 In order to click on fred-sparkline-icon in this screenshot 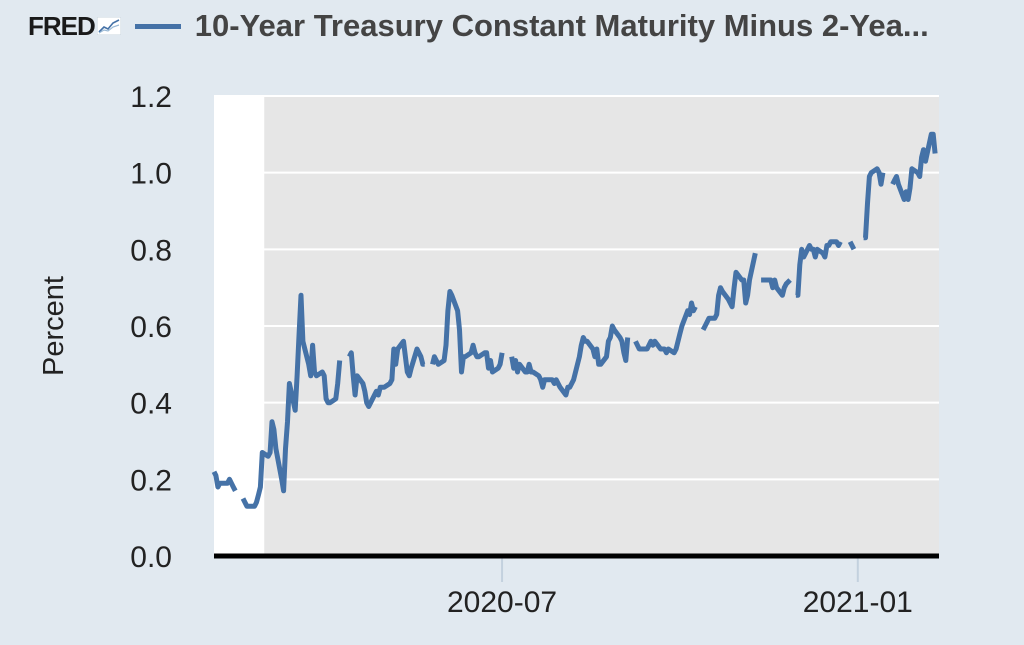, I will do `click(108, 26)`.